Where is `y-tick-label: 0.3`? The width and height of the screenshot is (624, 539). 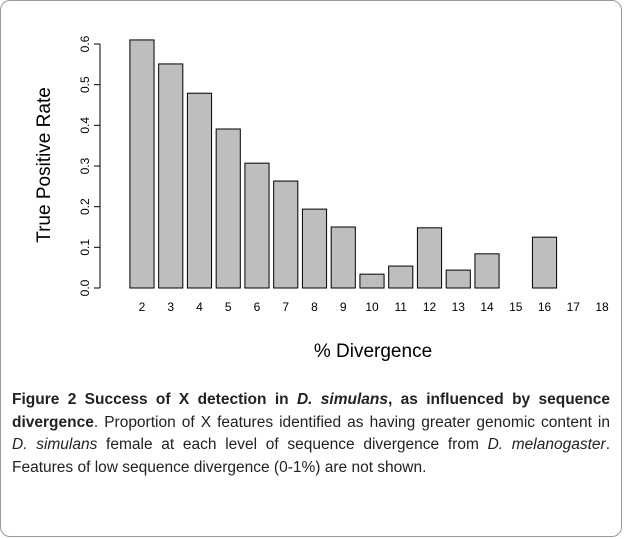
y-tick-label: 0.3 is located at coordinates (85, 165).